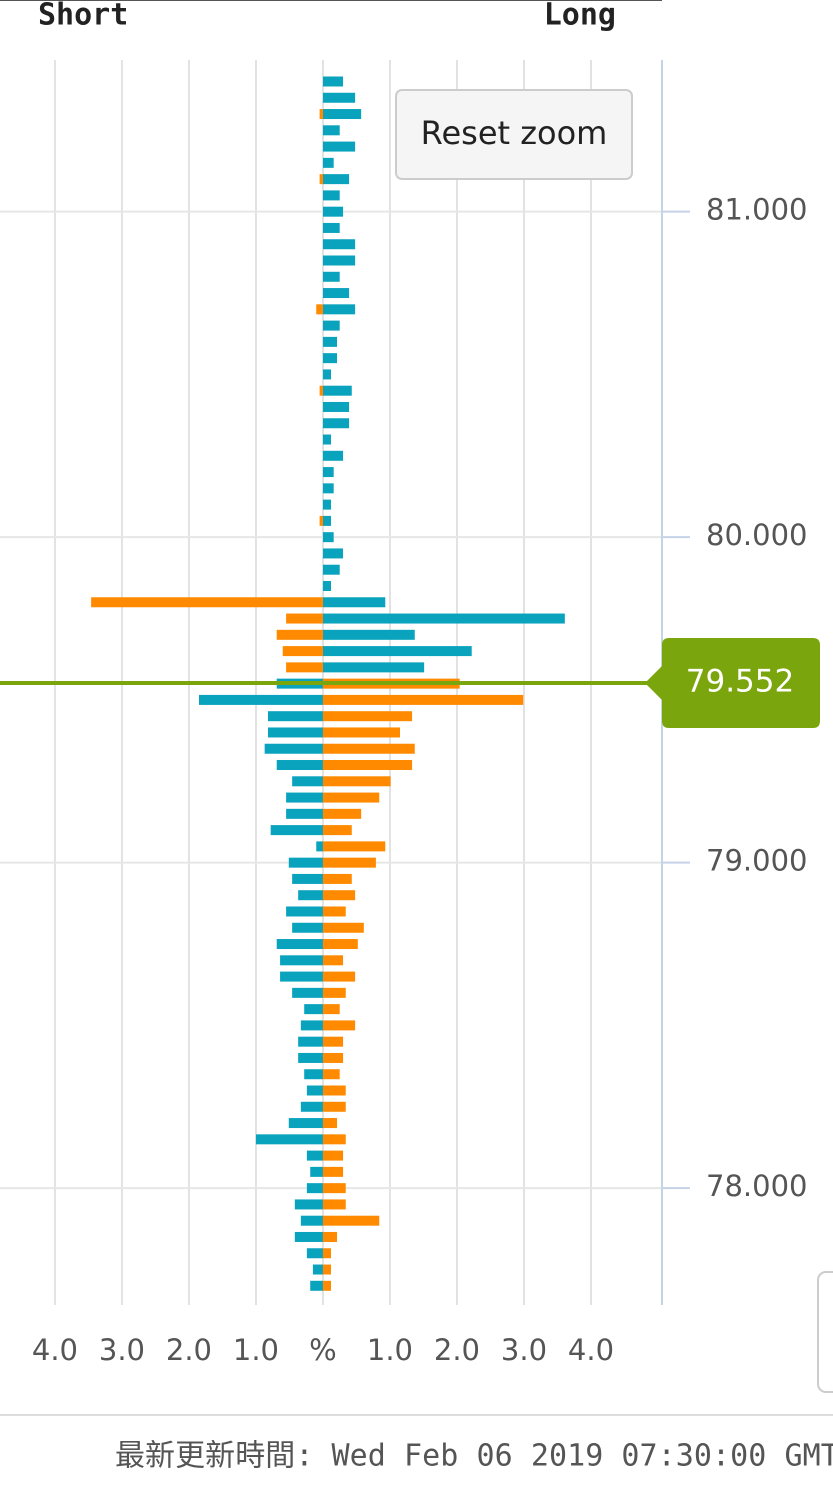  Describe the element at coordinates (825, 1332) in the screenshot. I see `side-panel` at that location.